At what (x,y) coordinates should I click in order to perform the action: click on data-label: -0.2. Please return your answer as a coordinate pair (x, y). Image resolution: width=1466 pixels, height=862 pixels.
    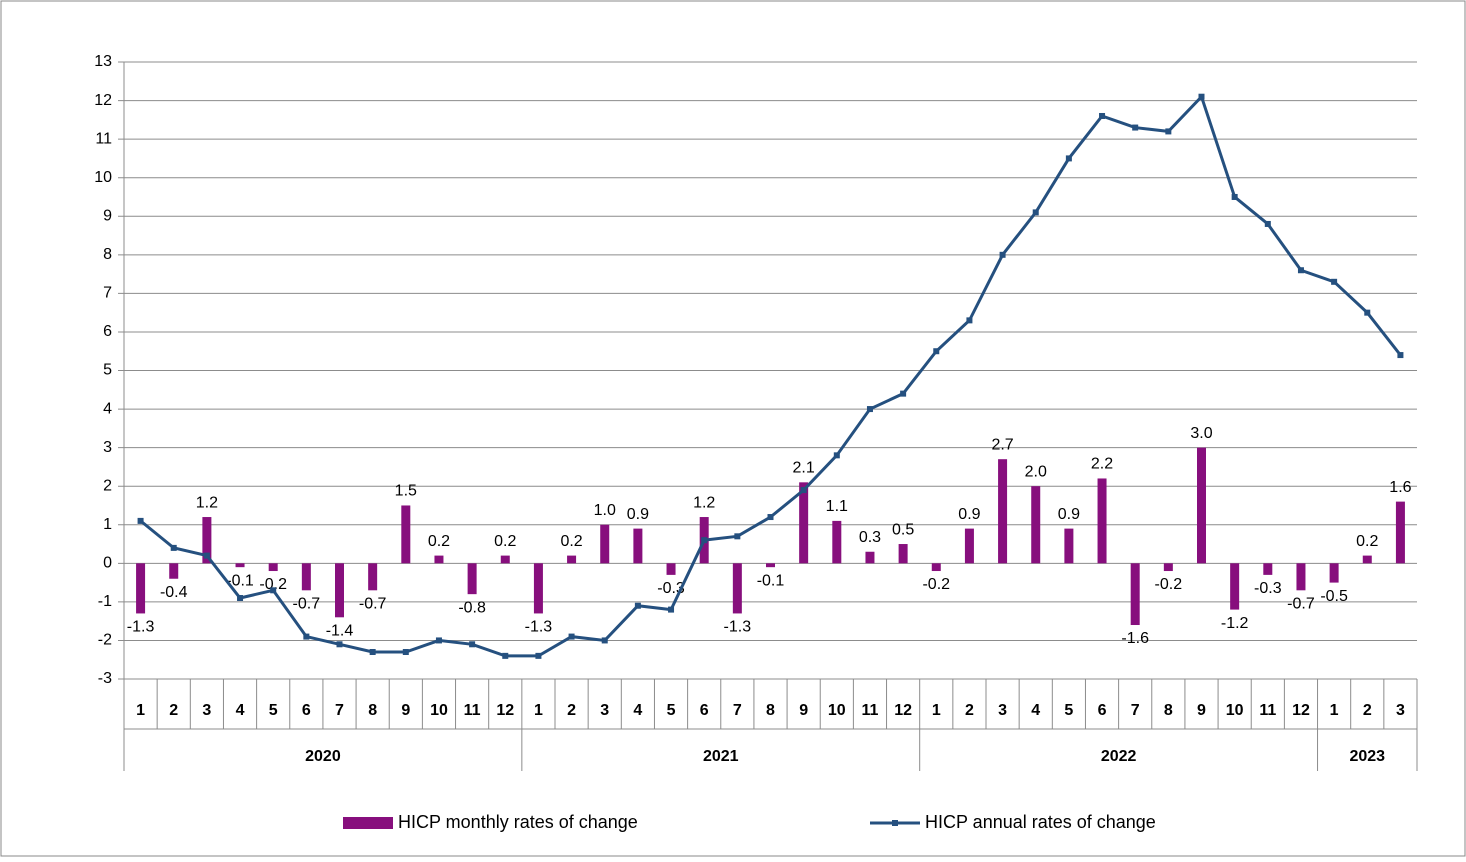
    Looking at the image, I should click on (1169, 584).